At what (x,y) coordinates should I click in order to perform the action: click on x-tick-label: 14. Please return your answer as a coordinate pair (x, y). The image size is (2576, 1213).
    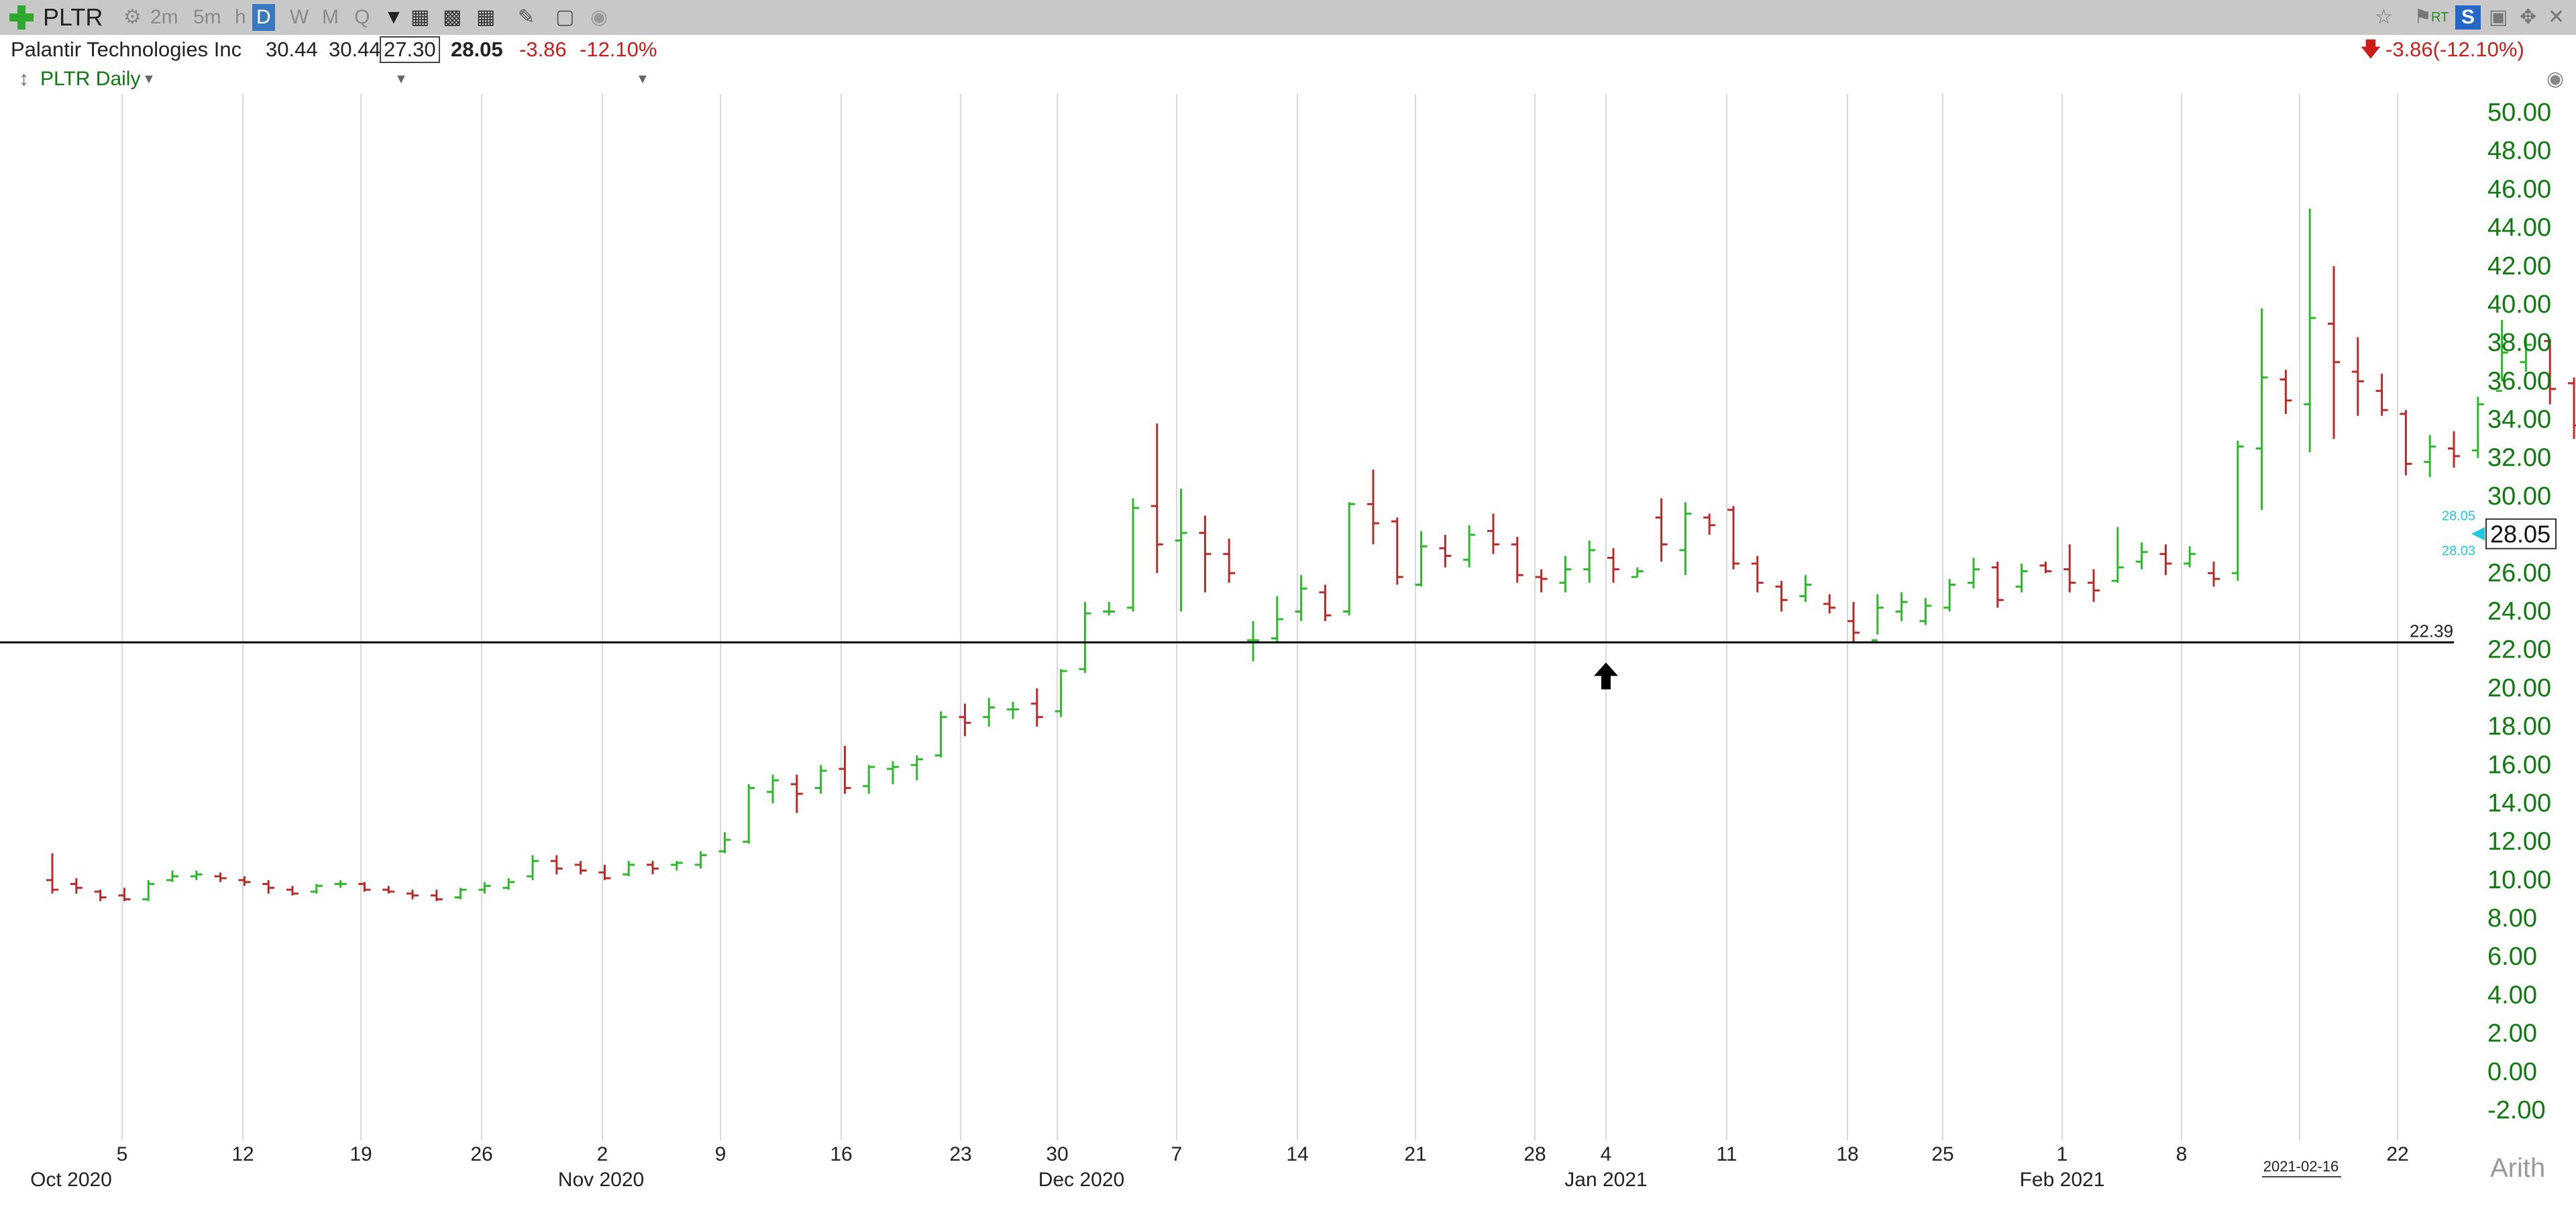
    Looking at the image, I should click on (1297, 1154).